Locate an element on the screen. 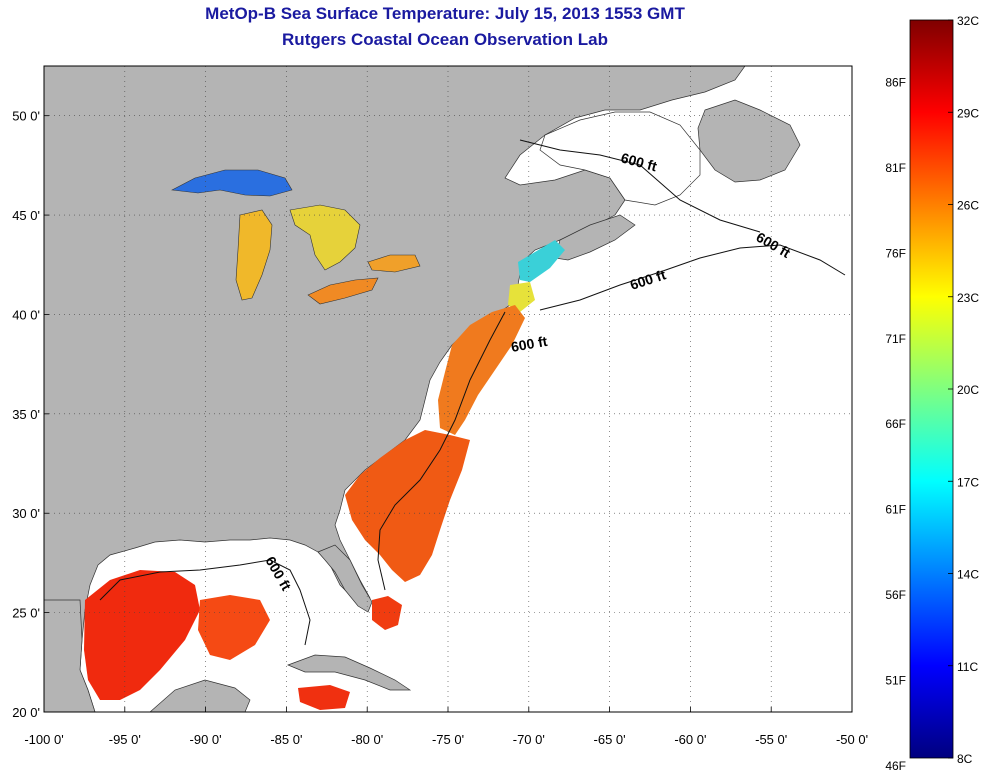  land-newfoundland is located at coordinates (749, 141).